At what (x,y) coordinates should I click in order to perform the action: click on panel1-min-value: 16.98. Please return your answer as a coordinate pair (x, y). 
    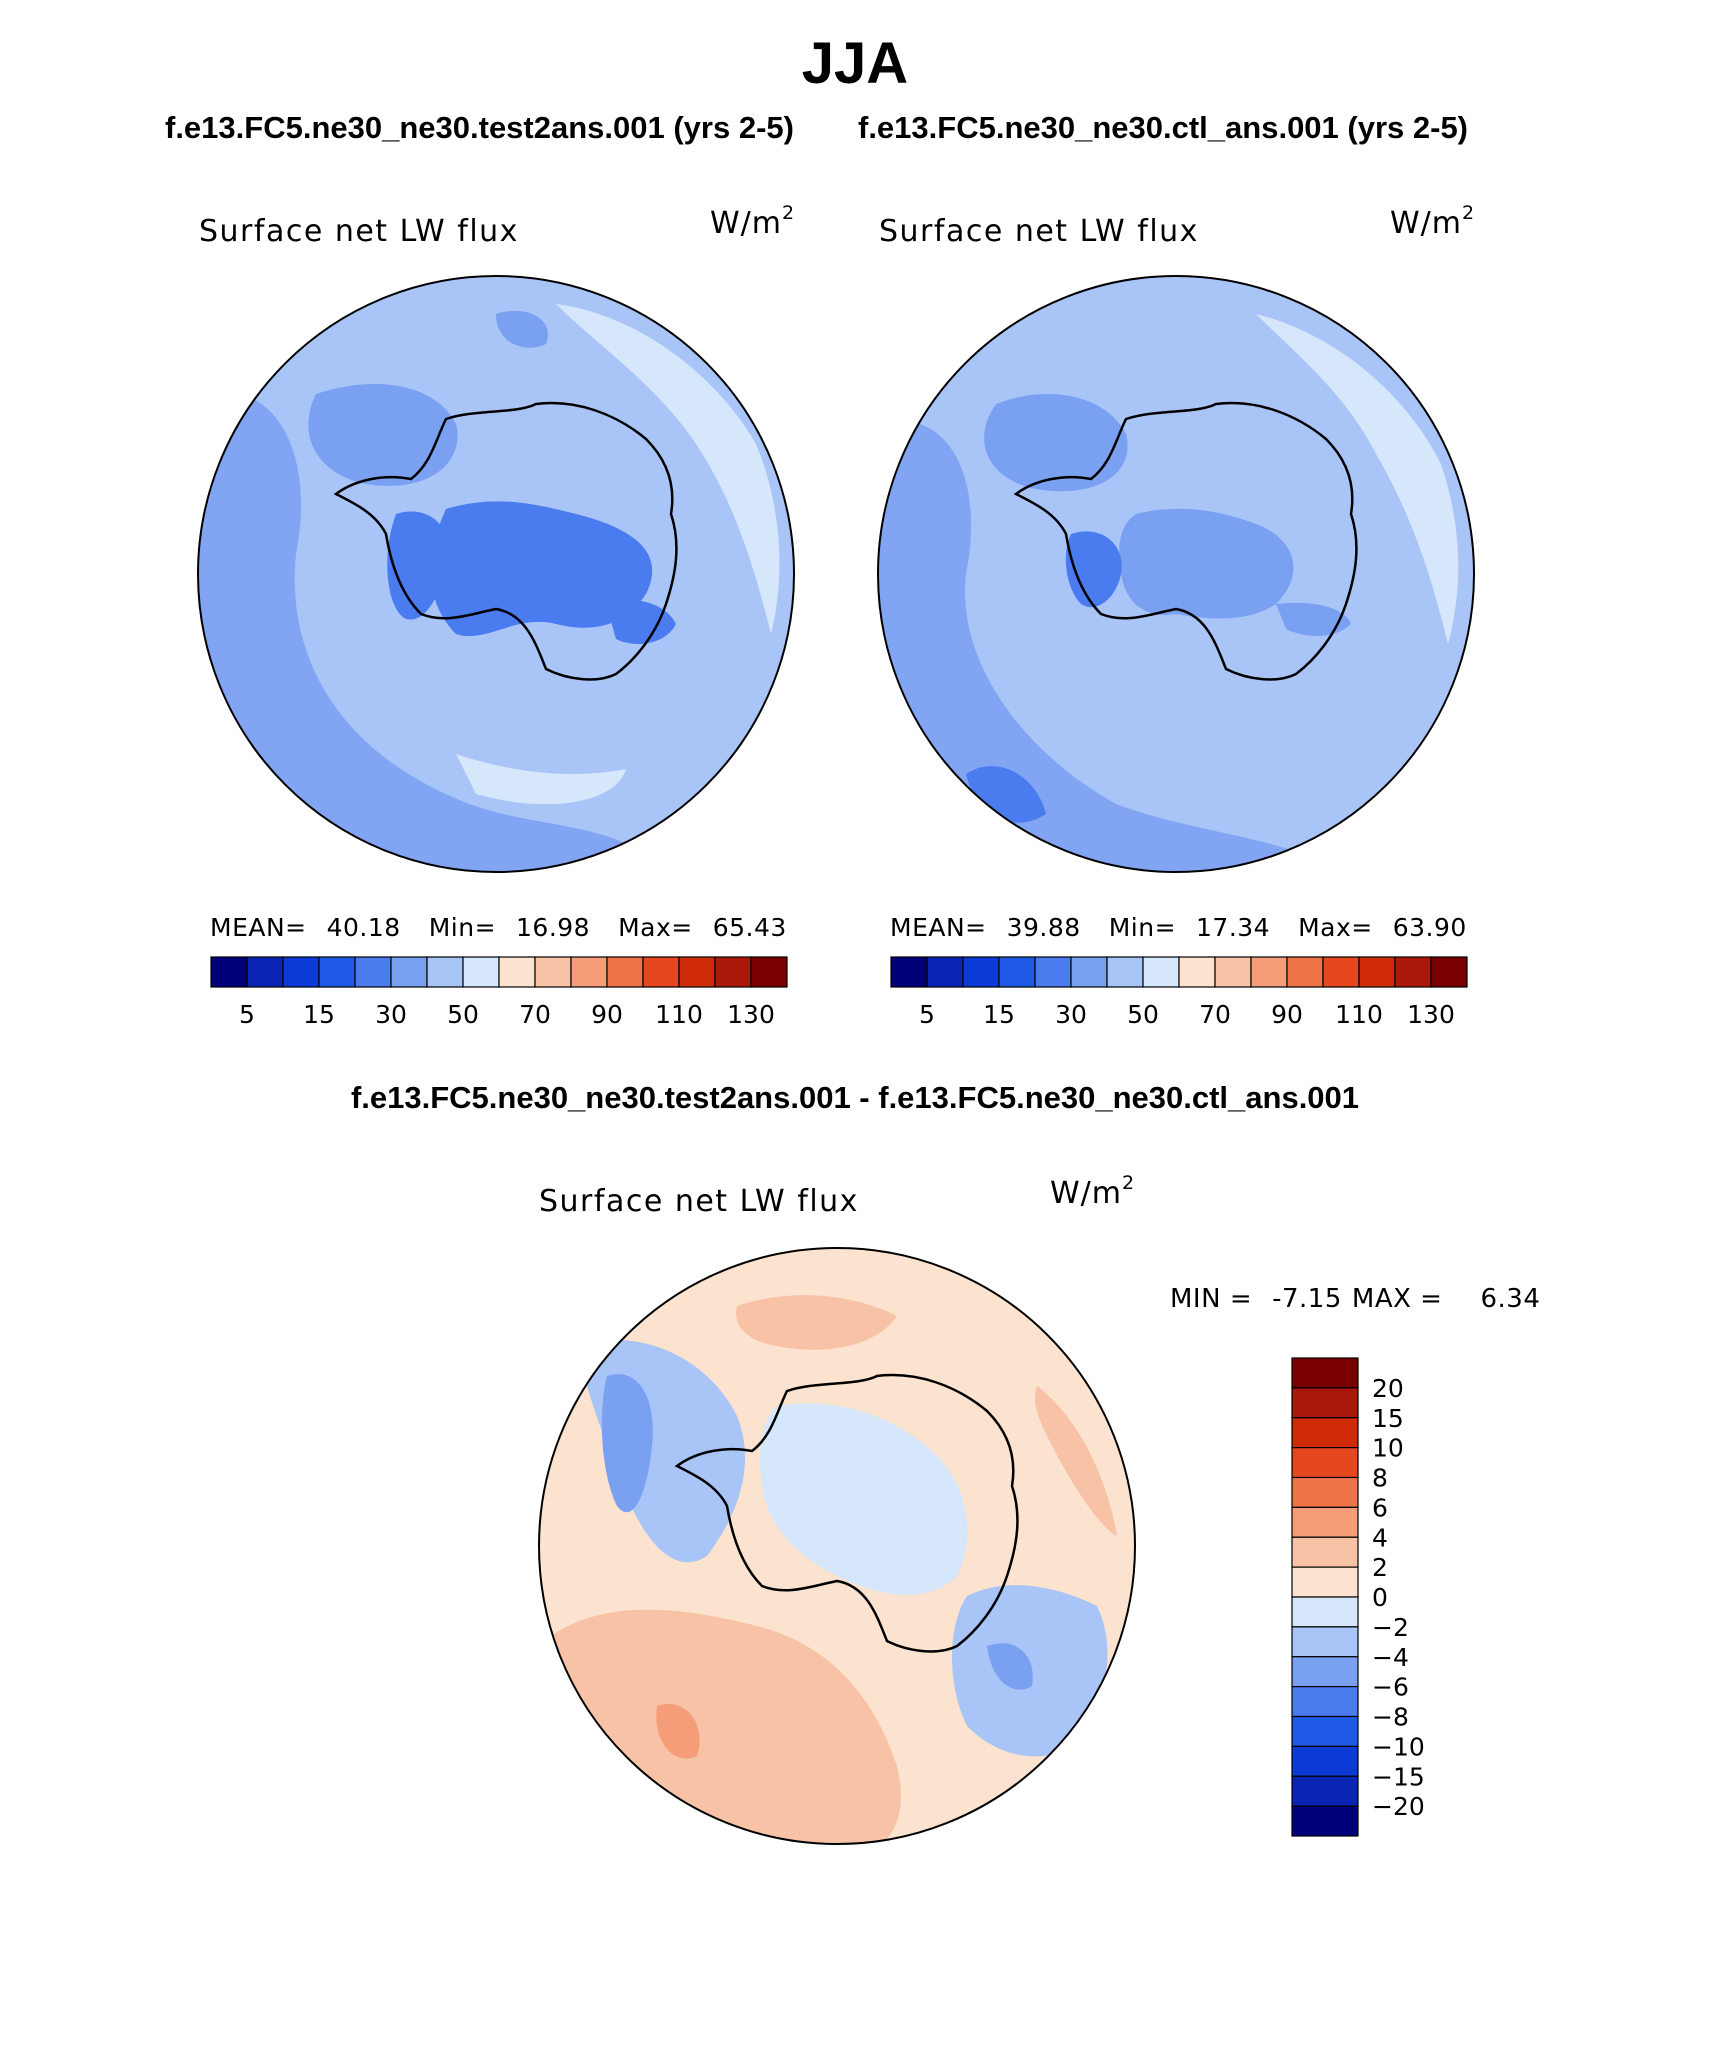
    Looking at the image, I should click on (553, 927).